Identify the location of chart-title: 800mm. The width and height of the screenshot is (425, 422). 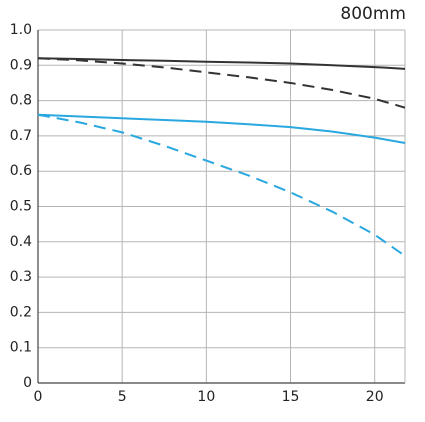
(373, 14).